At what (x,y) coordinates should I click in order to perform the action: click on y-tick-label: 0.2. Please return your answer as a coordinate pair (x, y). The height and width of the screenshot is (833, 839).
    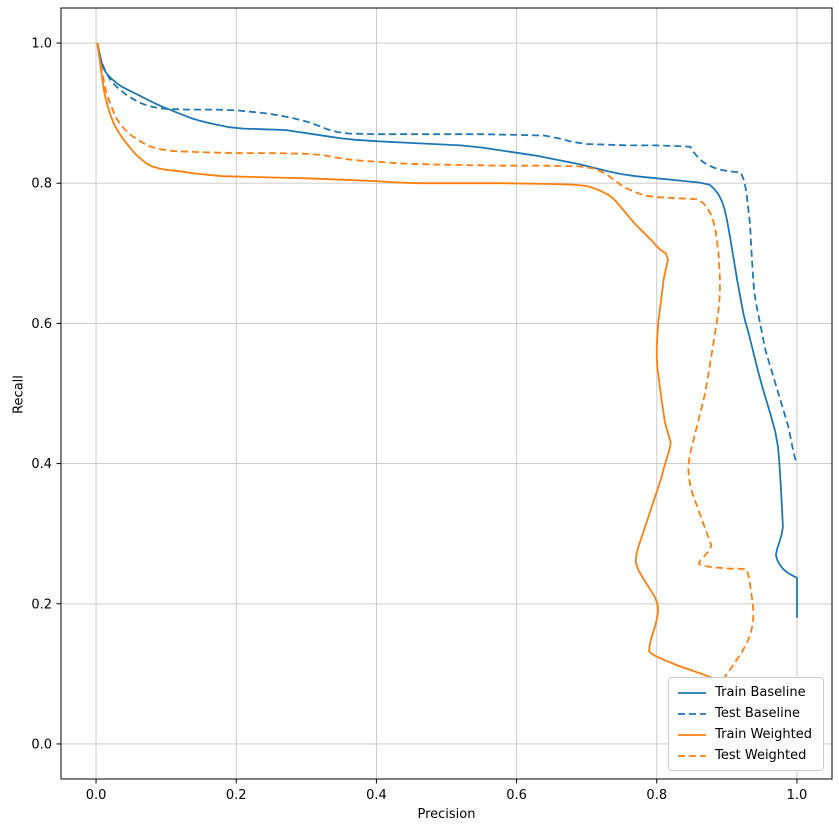
    Looking at the image, I should click on (41, 604).